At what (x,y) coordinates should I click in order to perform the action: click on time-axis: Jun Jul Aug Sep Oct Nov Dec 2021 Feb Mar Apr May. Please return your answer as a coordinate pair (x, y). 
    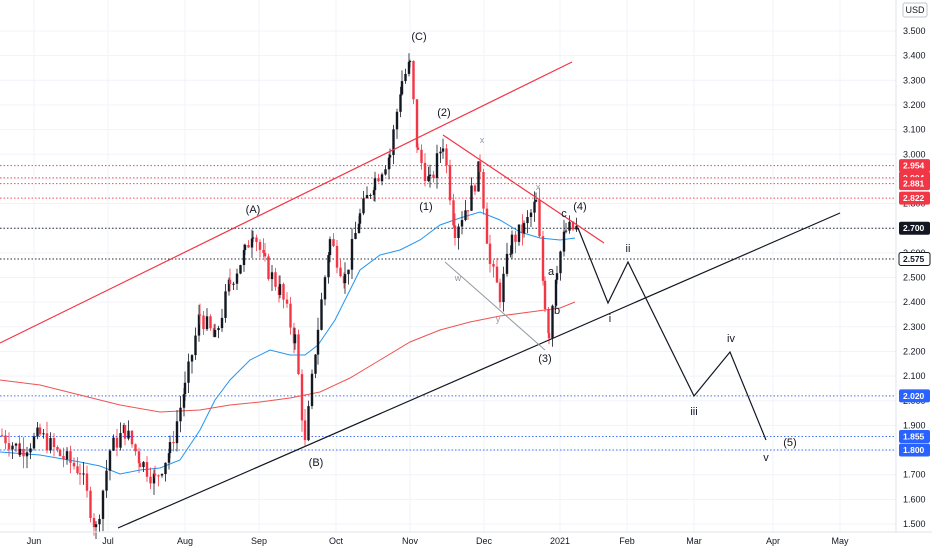
    Looking at the image, I should click on (466, 538).